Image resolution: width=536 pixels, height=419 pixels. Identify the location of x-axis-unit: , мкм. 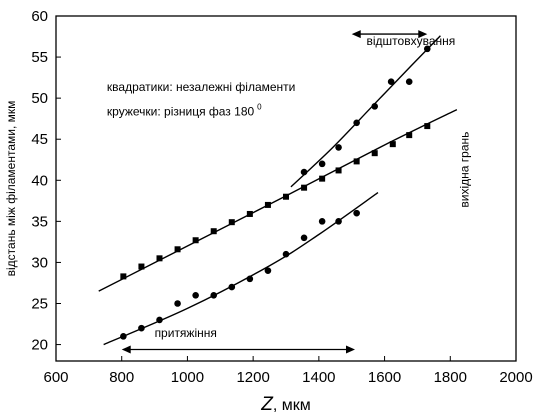
(292, 405).